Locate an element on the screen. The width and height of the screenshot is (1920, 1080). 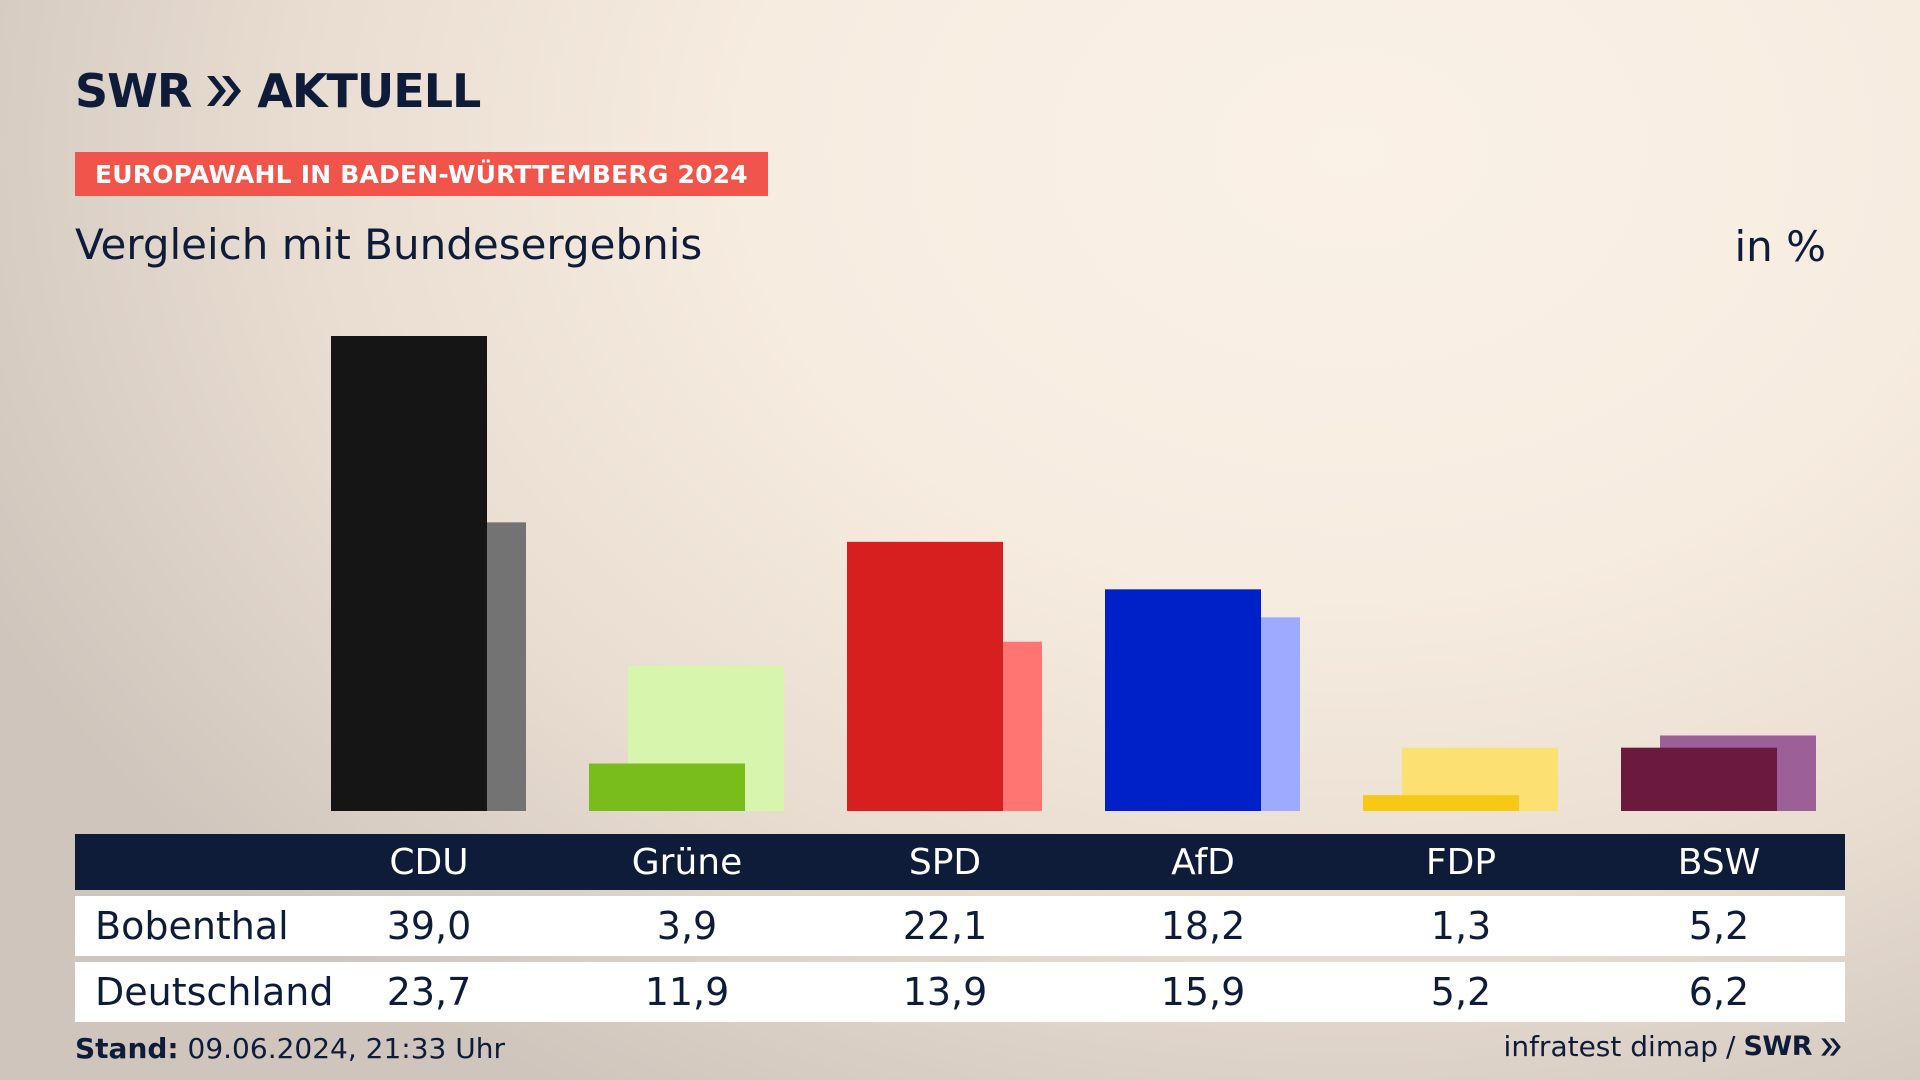
page-title: Vergleich mit Bundesergebnis is located at coordinates (389, 244).